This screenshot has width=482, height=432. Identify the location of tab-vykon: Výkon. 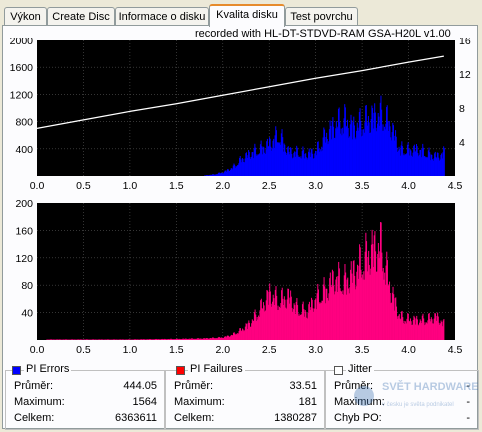
(25, 16).